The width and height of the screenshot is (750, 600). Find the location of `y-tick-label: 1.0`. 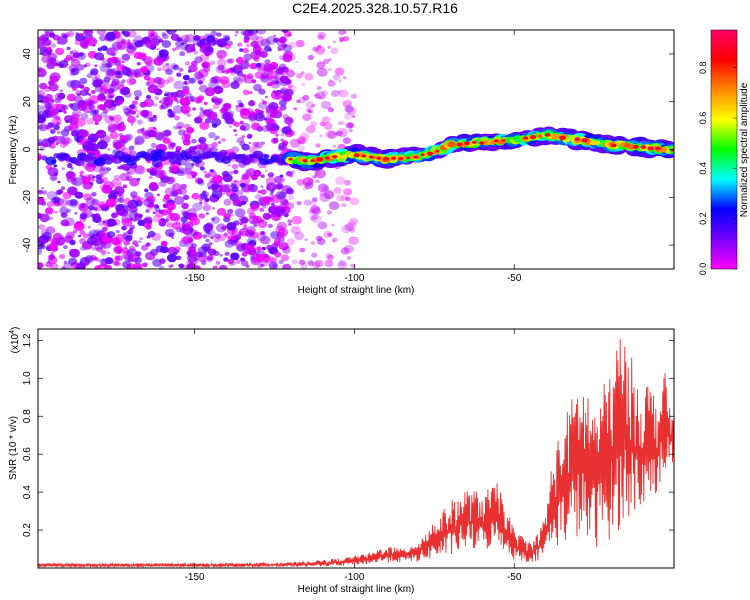

y-tick-label: 1.0 is located at coordinates (27, 378).